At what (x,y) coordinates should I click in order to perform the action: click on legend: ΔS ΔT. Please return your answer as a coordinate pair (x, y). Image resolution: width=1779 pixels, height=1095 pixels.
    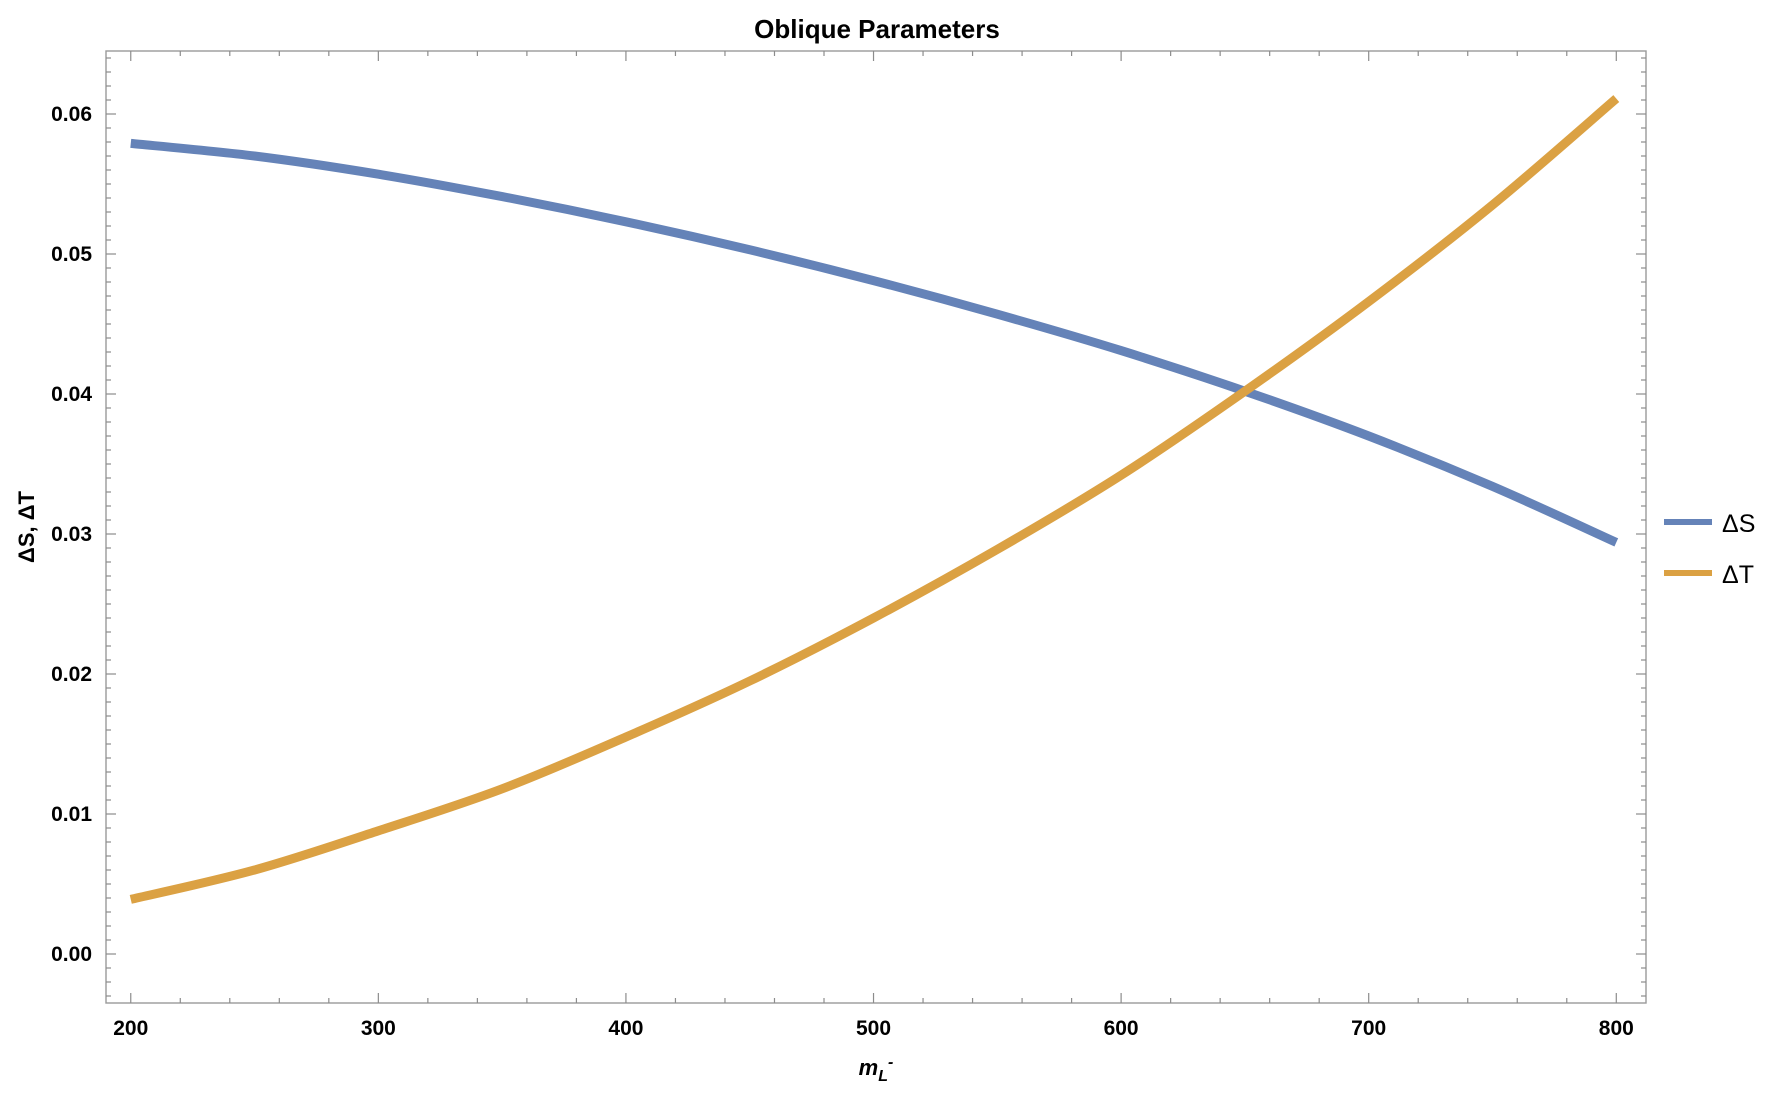
    Looking at the image, I should click on (1709, 549).